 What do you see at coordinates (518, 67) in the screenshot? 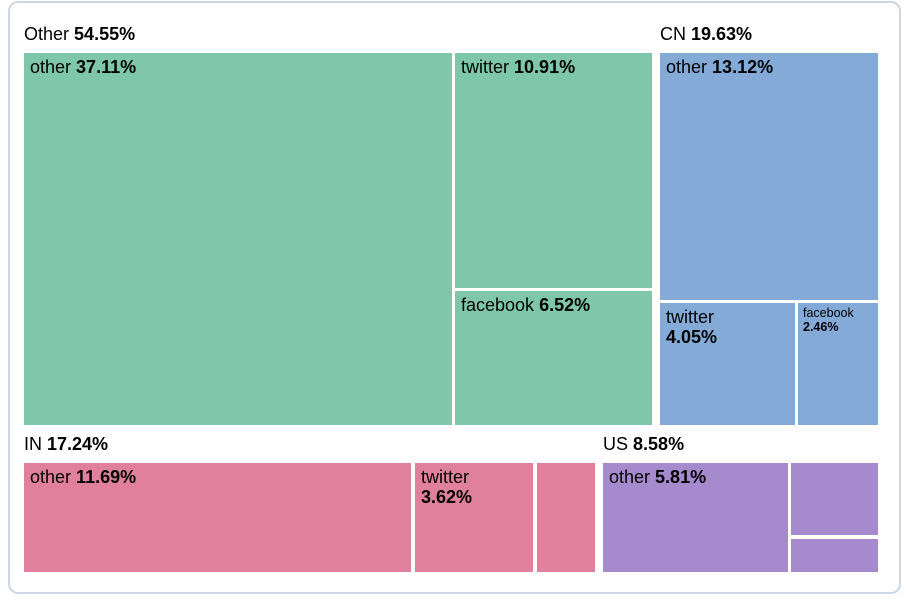
I see `block-label: twitter 10.91%` at bounding box center [518, 67].